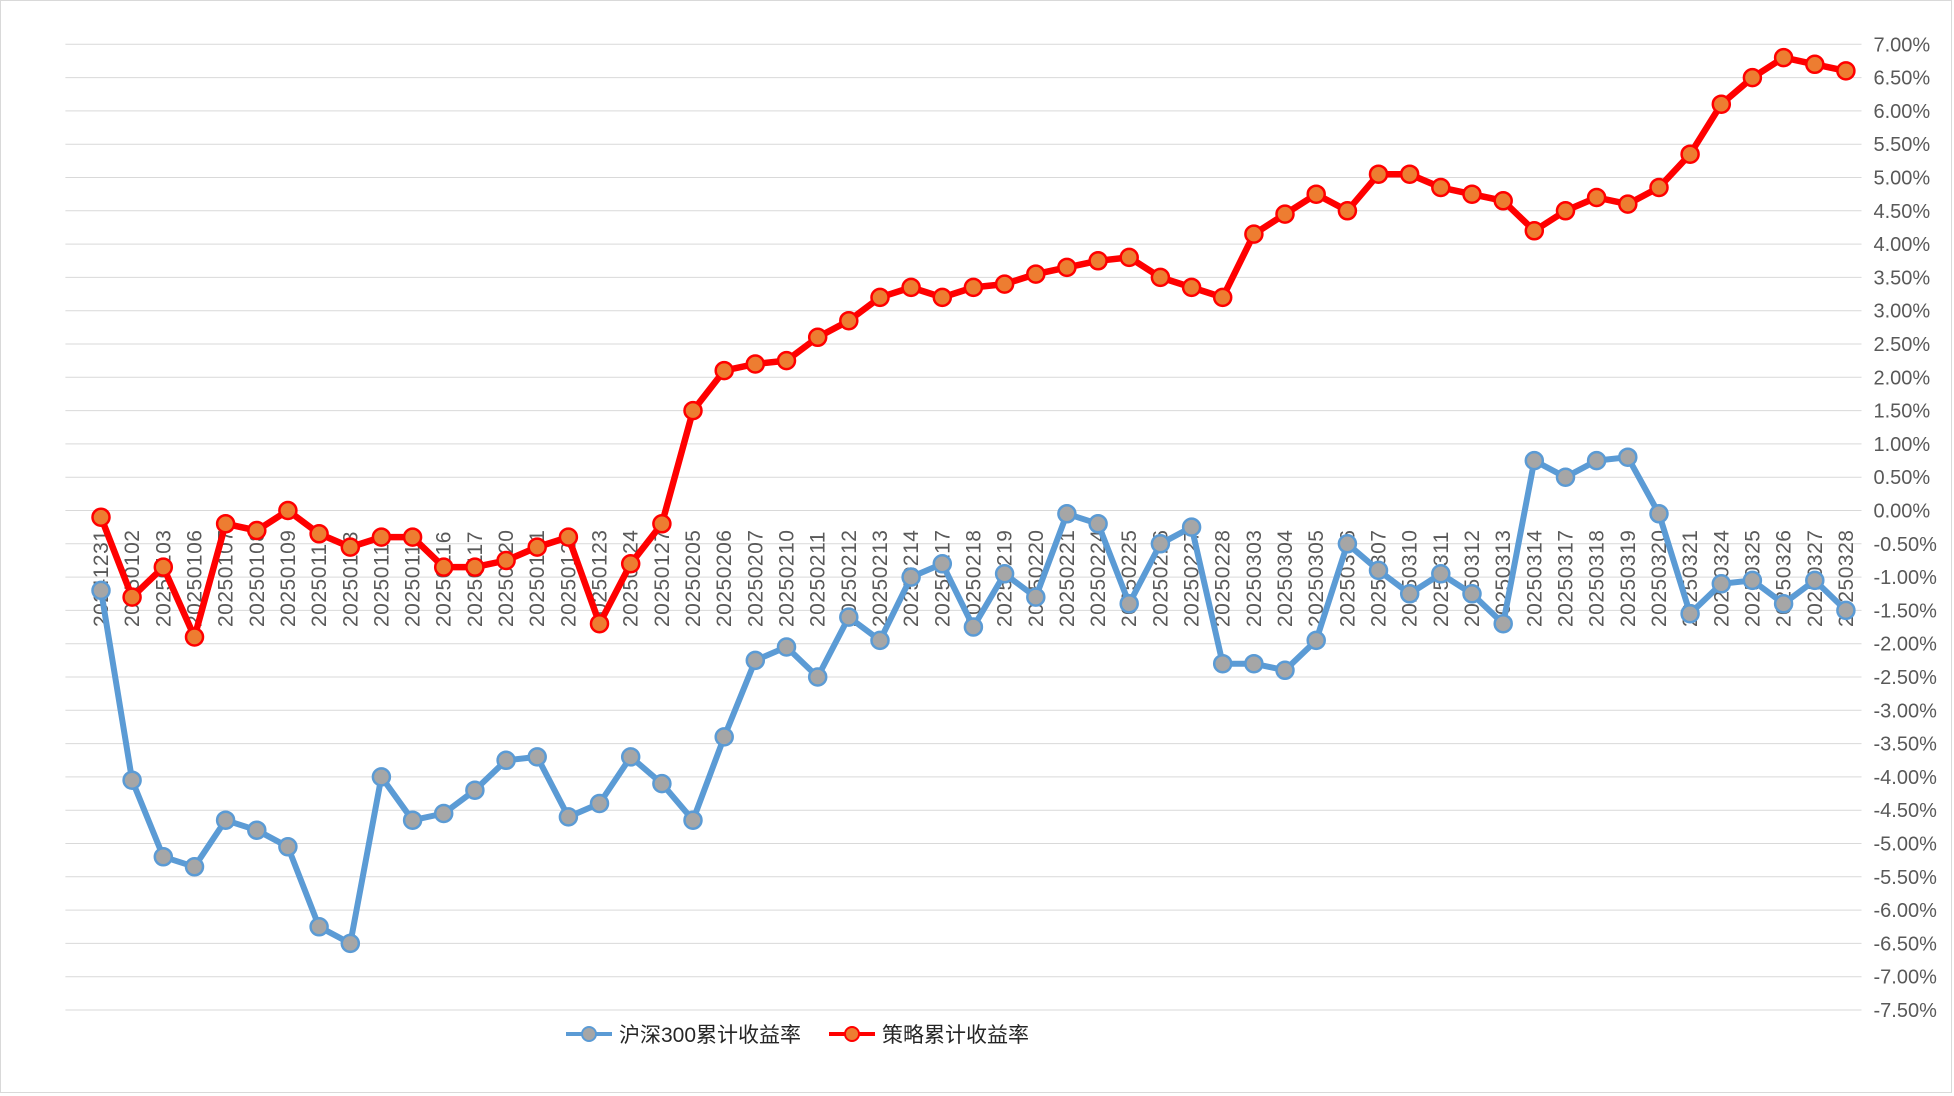  I want to click on x-axis-tick-label: 20250127, so click(662, 578).